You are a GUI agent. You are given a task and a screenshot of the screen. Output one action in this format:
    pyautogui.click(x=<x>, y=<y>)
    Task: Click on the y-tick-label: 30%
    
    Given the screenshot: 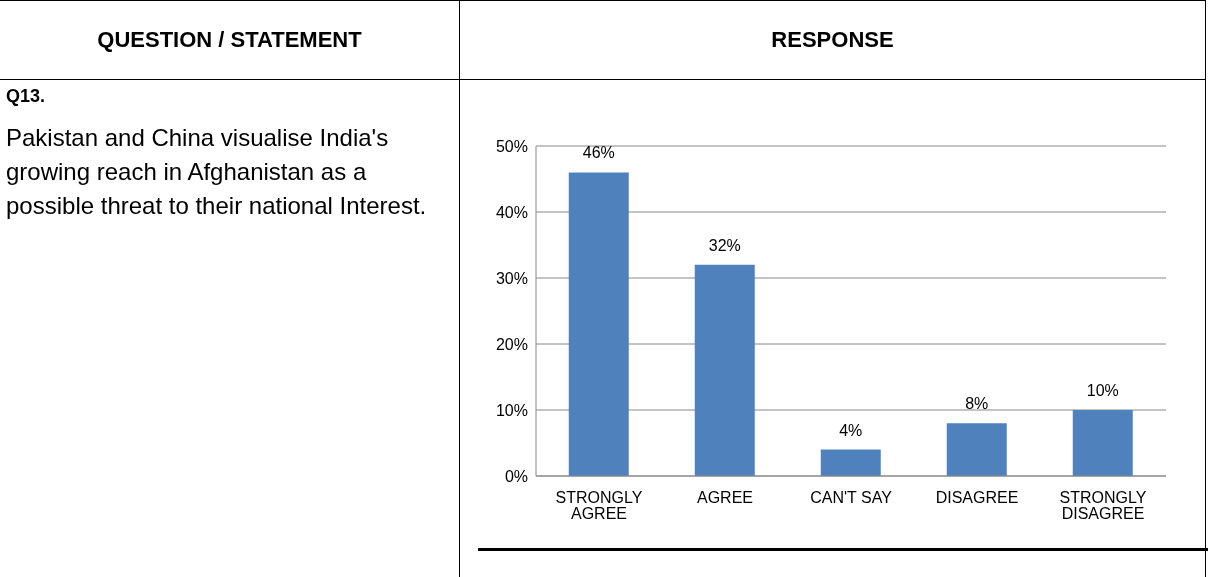 What is the action you would take?
    pyautogui.click(x=511, y=278)
    